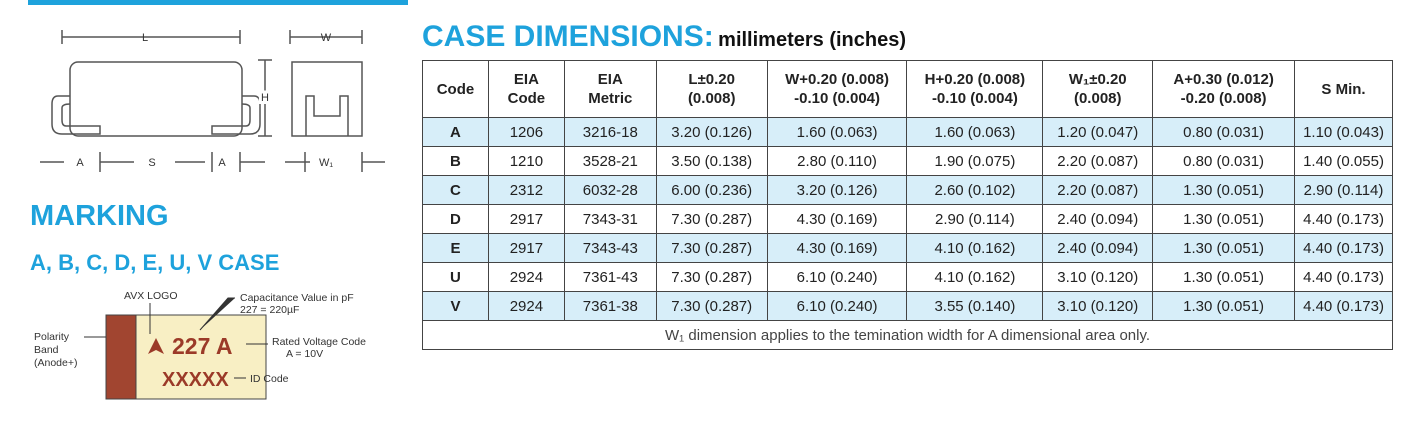 This screenshot has width=1425, height=425. Describe the element at coordinates (156, 346) in the screenshot. I see `avx-logo` at that location.